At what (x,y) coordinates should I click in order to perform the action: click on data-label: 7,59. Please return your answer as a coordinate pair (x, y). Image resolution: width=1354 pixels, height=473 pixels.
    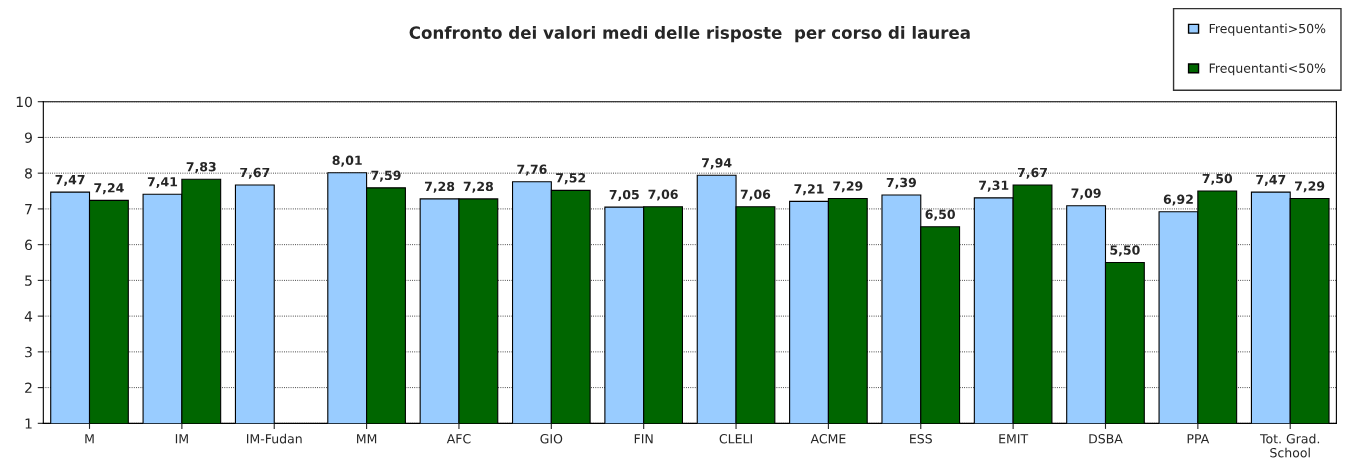
    Looking at the image, I should click on (386, 176).